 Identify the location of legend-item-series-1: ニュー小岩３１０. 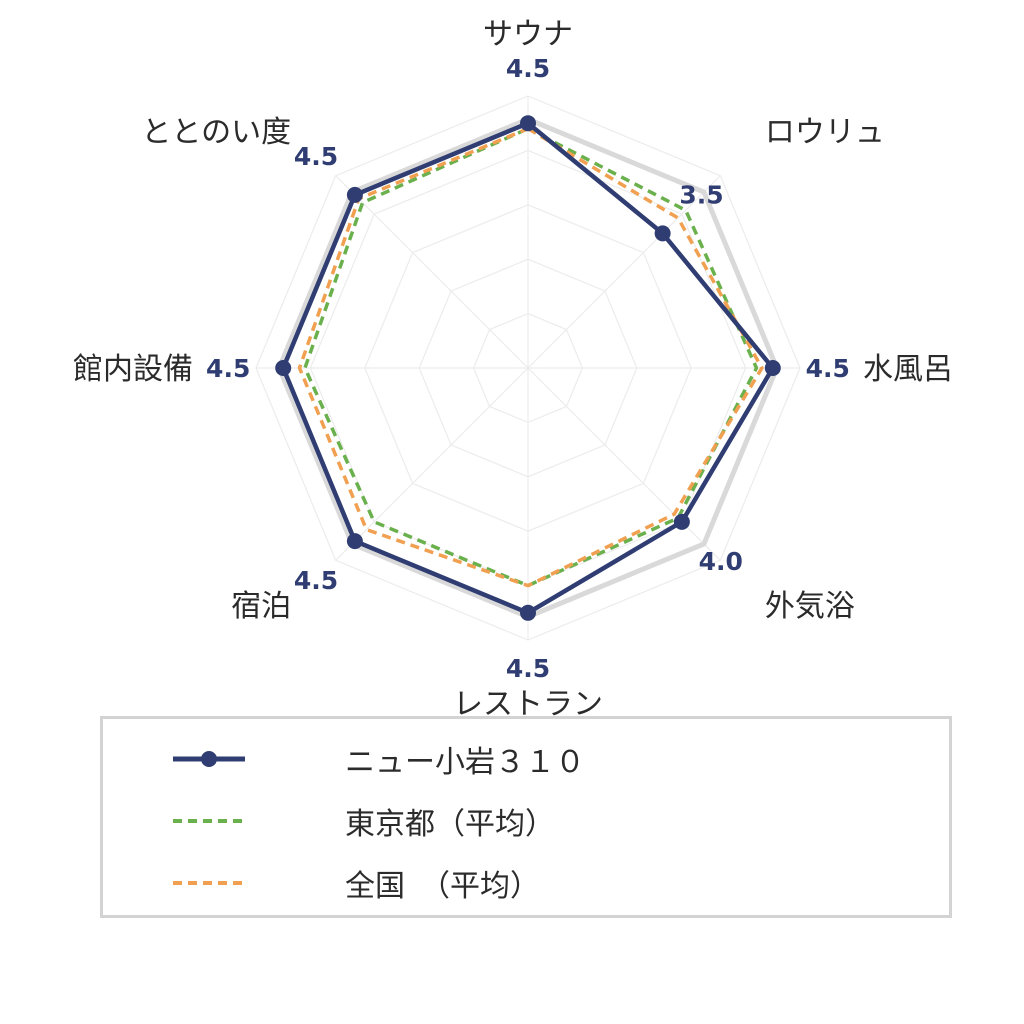
(379, 759).